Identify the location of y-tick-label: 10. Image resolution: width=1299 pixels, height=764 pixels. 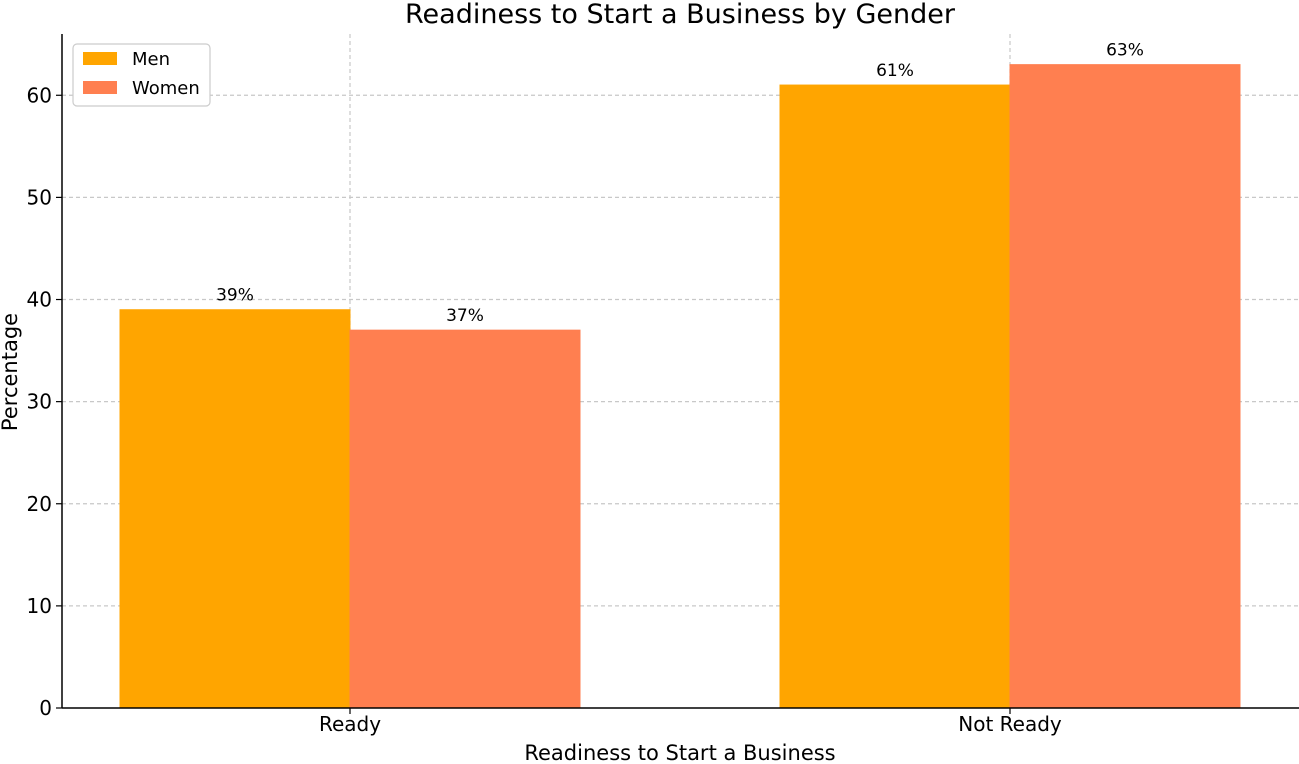
(39, 606).